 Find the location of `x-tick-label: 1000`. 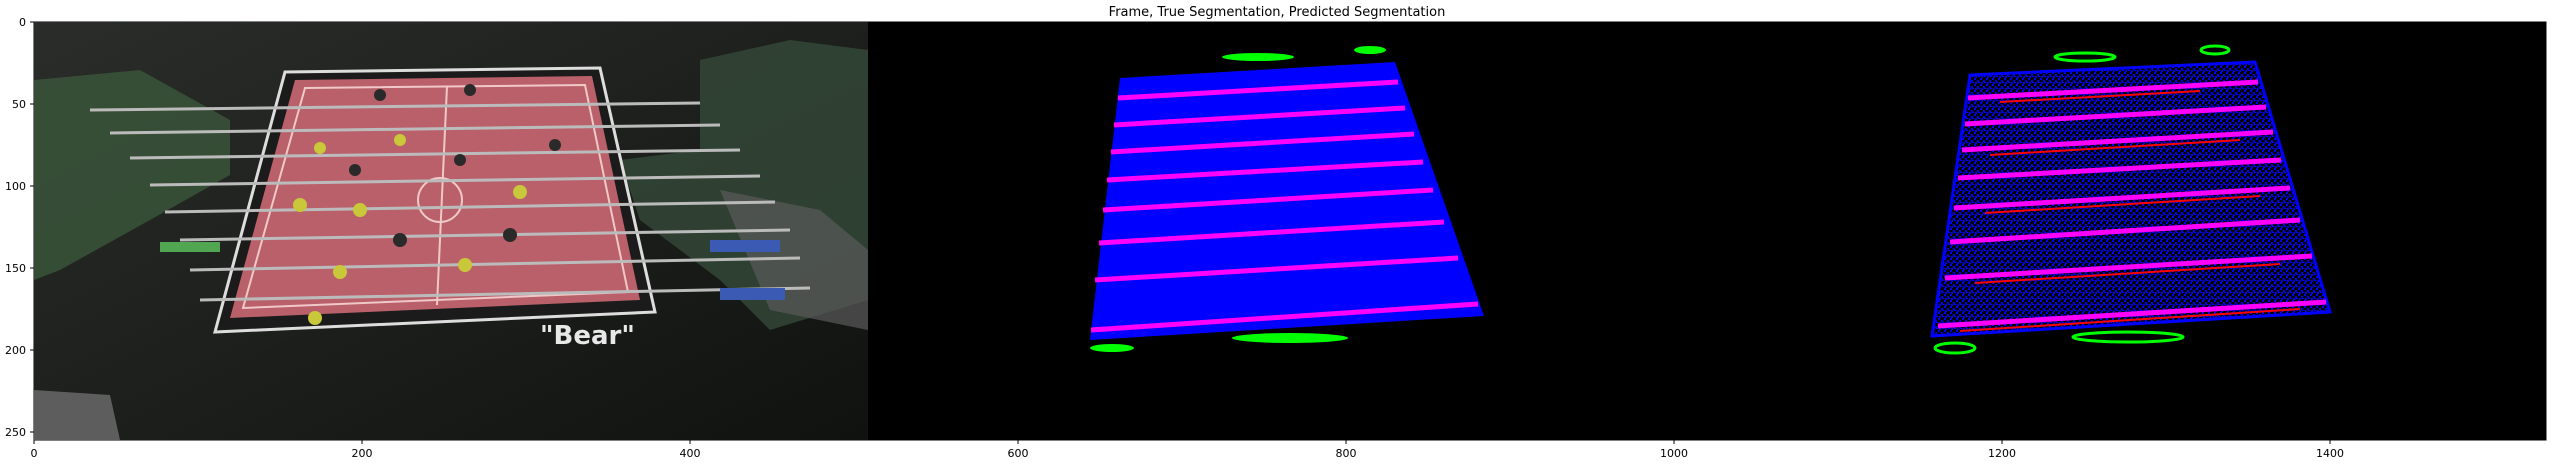

x-tick-label: 1000 is located at coordinates (1674, 453).